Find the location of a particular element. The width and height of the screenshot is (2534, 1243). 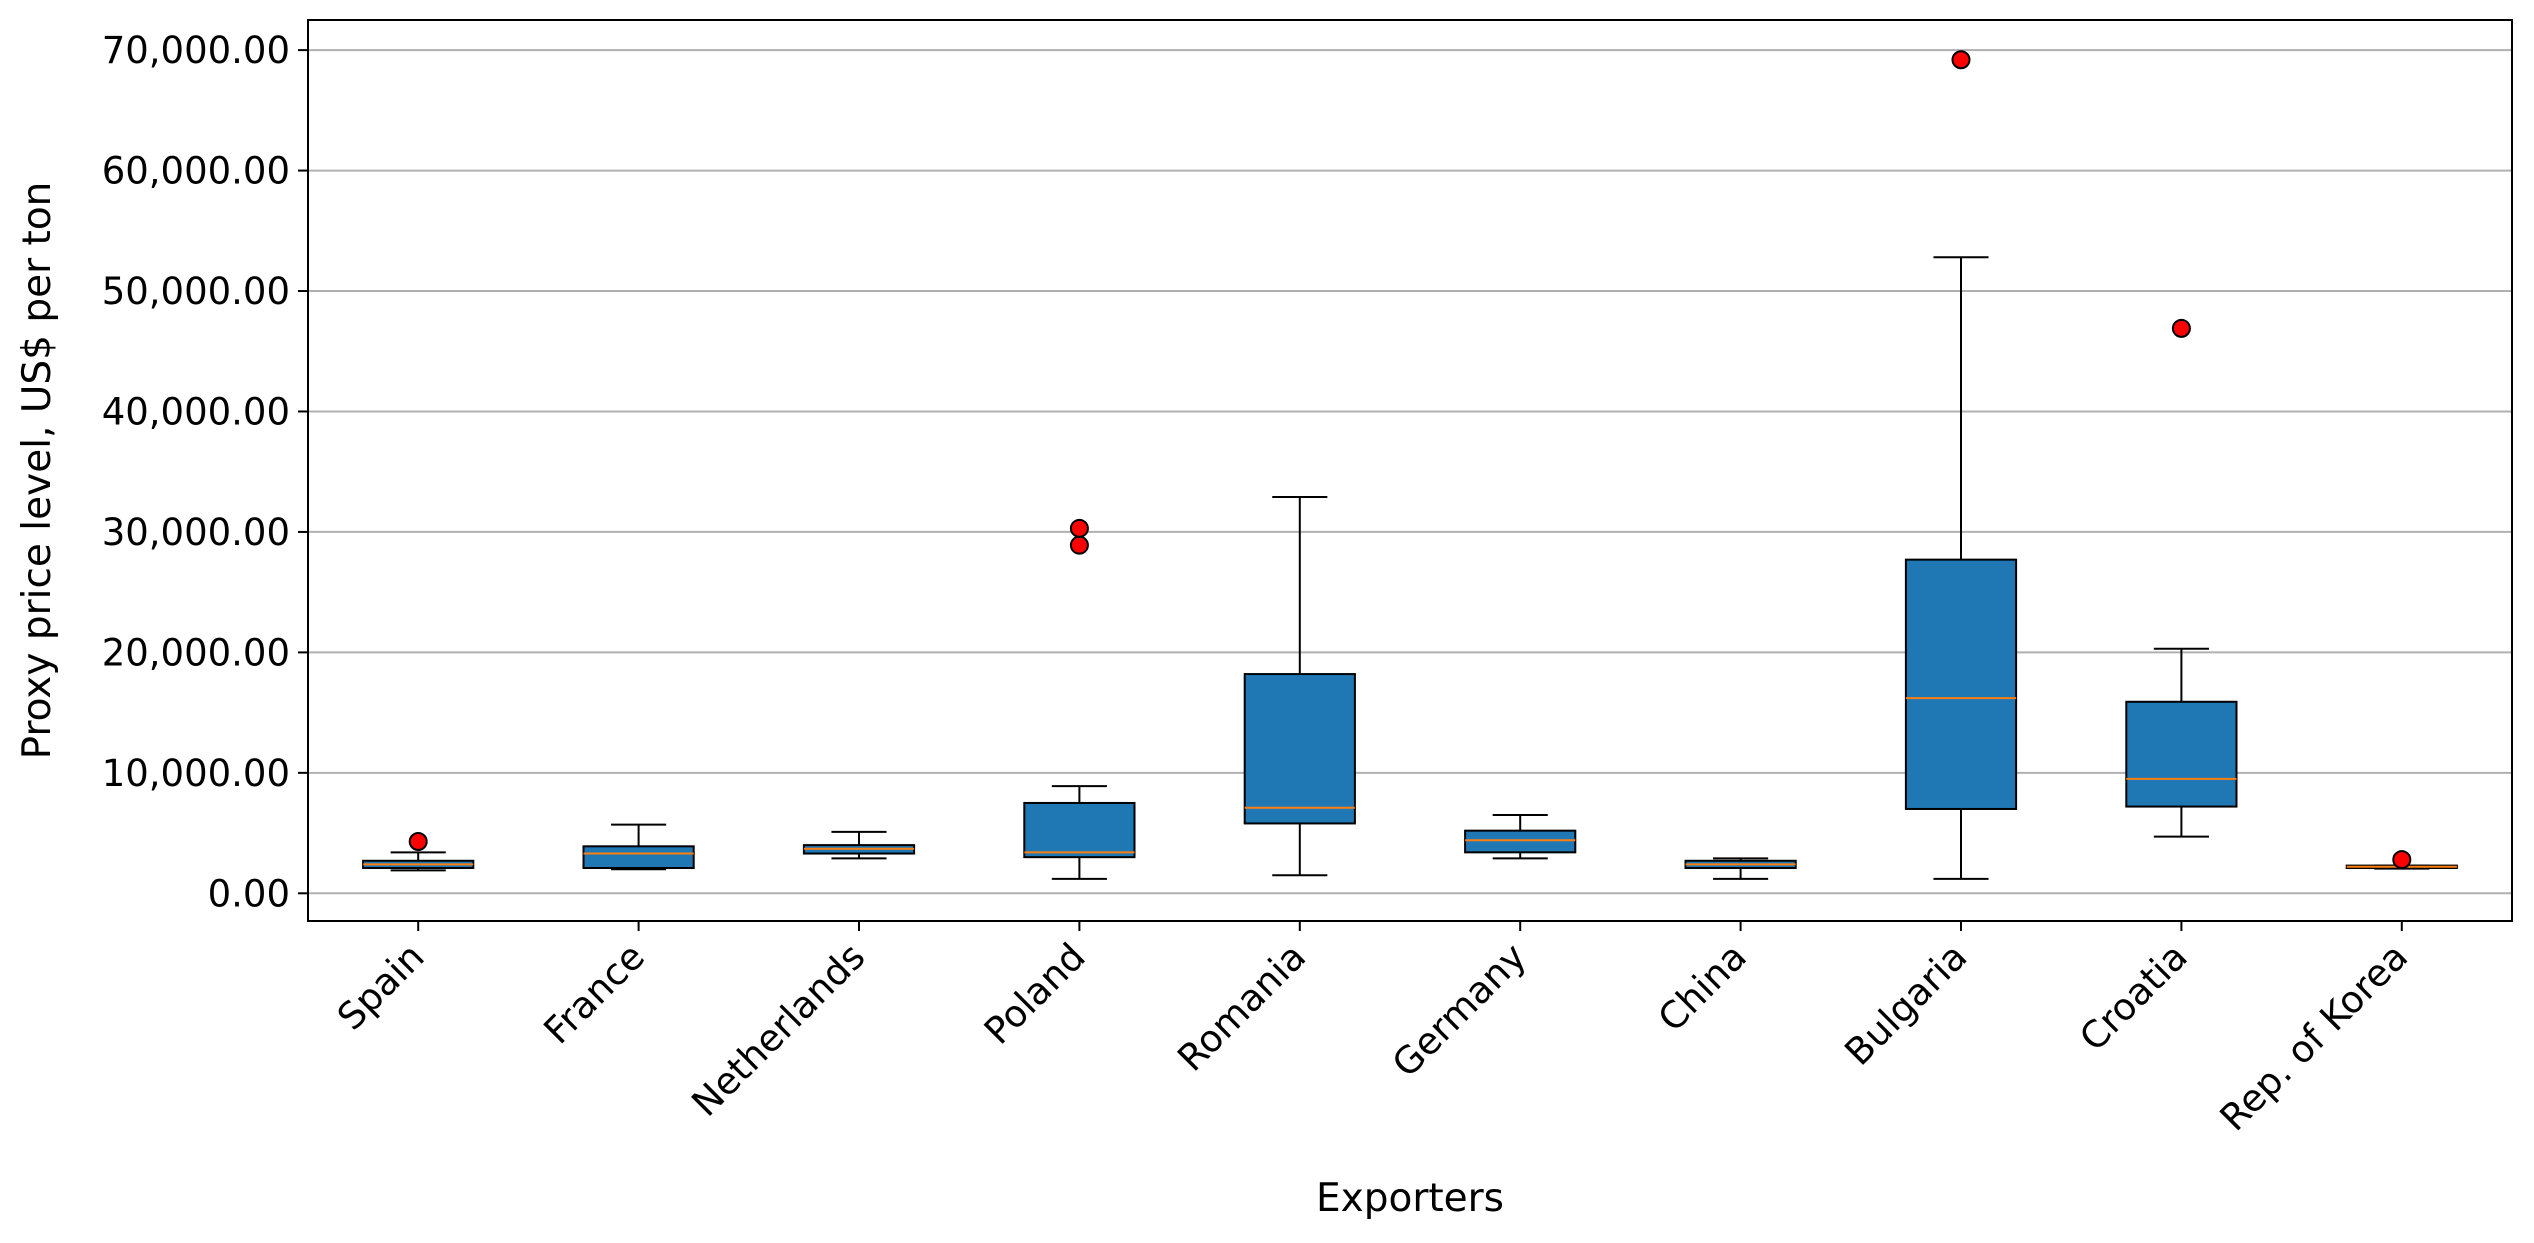

x-tick-label: Netherlands is located at coordinates (778, 1030).